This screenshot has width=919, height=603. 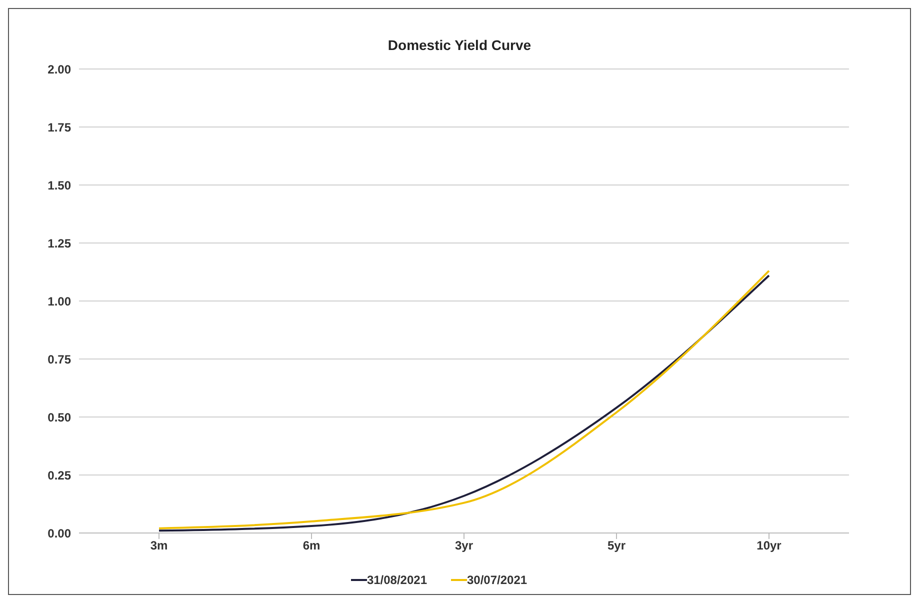 What do you see at coordinates (311, 545) in the screenshot?
I see `x-tick-label: 6m` at bounding box center [311, 545].